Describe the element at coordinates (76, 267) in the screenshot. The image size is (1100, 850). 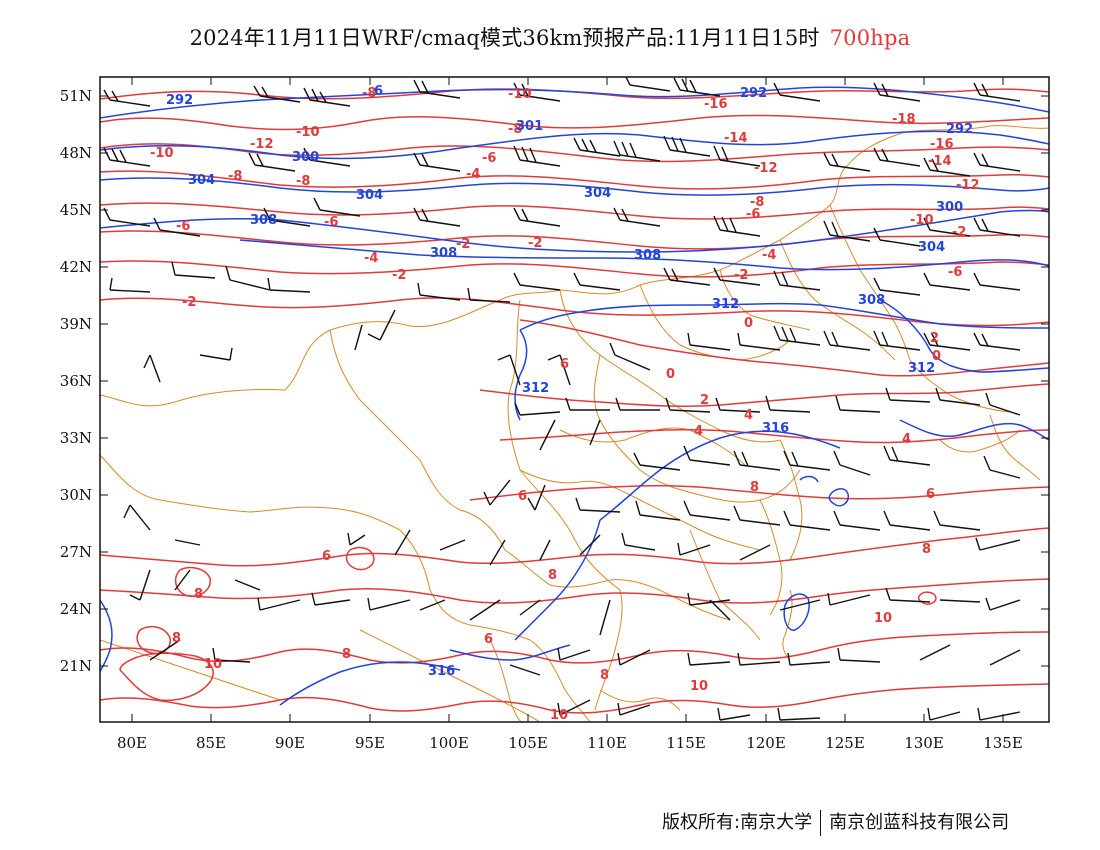
I see `lat-tick-label: 42N` at that location.